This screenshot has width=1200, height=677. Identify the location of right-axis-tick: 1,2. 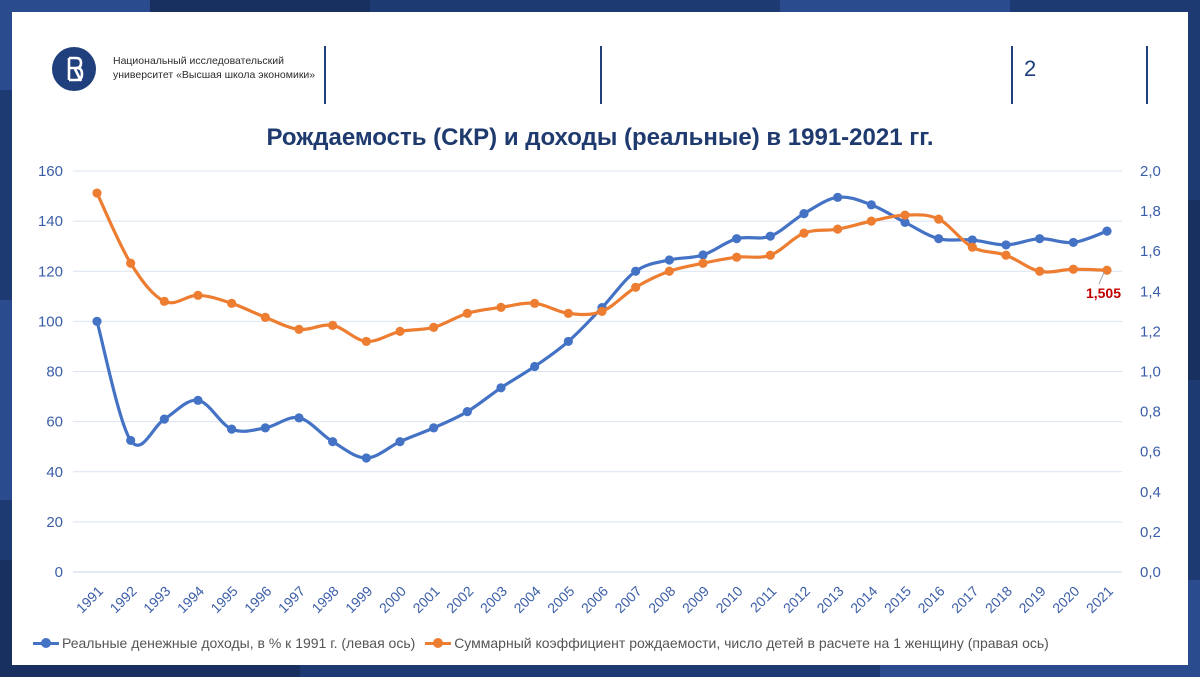
(1150, 331).